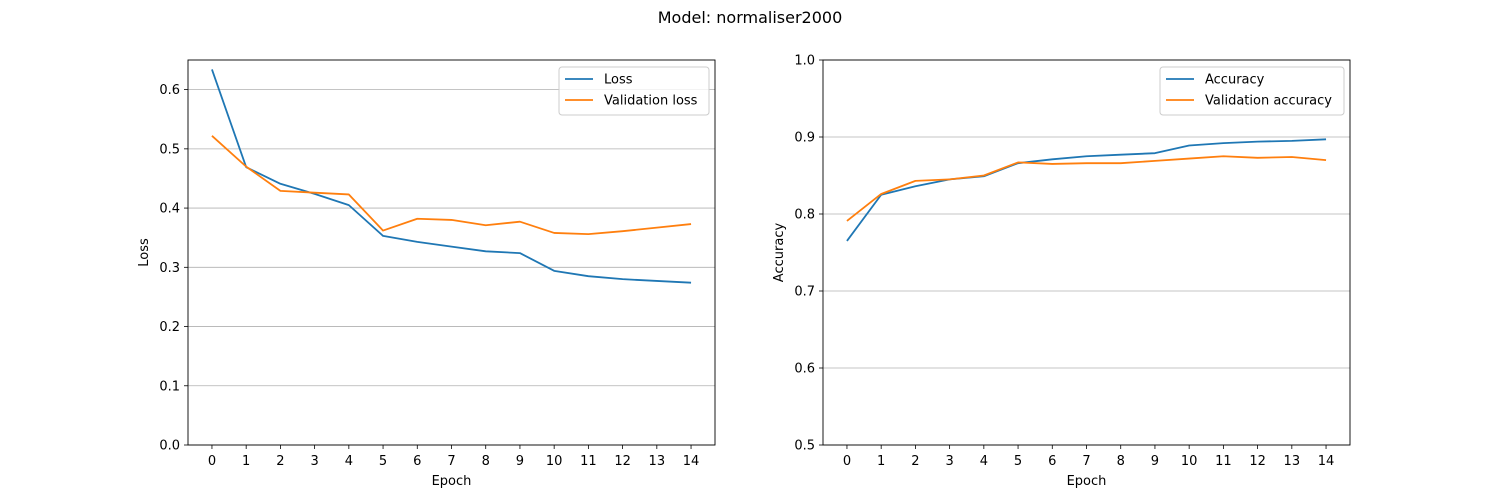 The height and width of the screenshot is (500, 1500). I want to click on chart-2-xtick-label: 11, so click(1223, 461).